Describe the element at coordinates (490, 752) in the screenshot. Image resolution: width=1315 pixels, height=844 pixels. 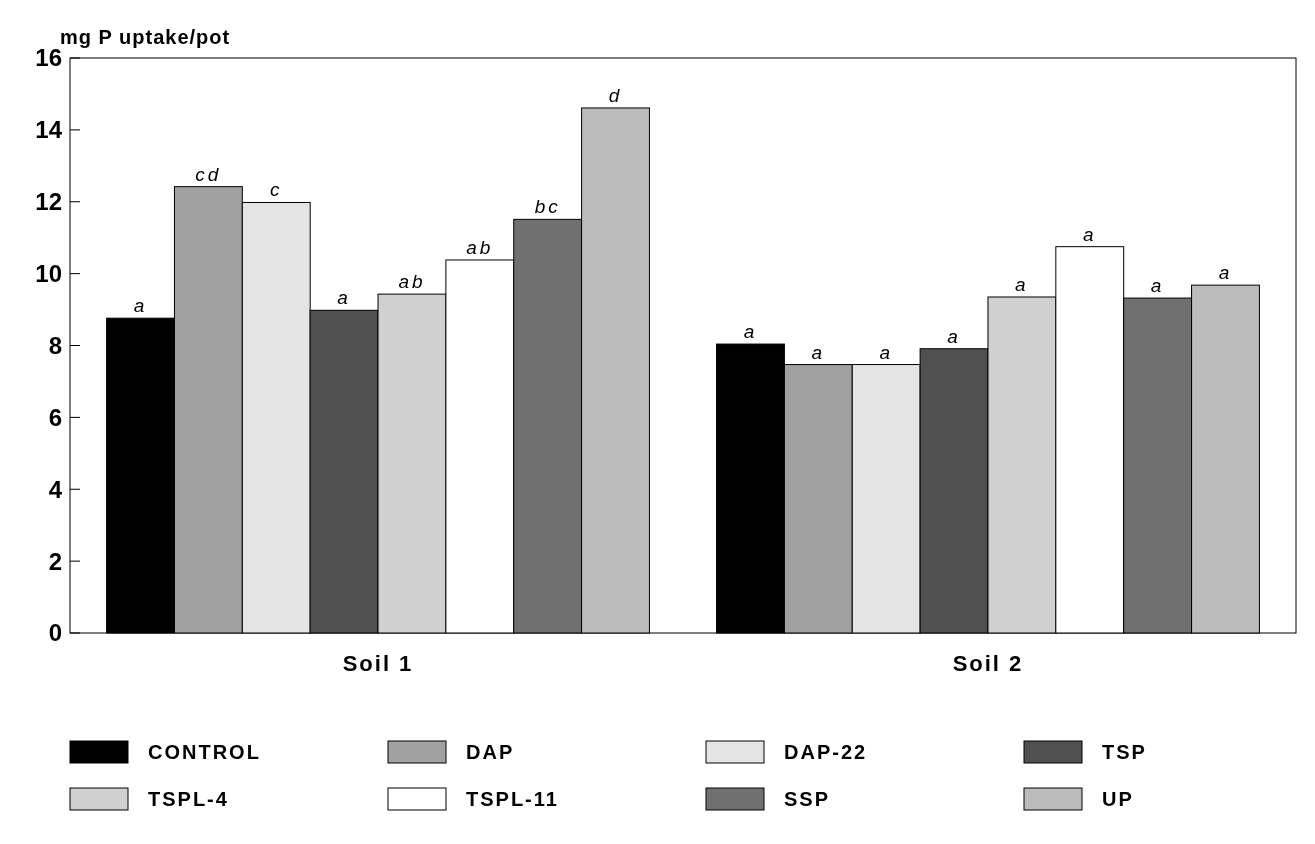
I see `legend-label: DAP` at that location.